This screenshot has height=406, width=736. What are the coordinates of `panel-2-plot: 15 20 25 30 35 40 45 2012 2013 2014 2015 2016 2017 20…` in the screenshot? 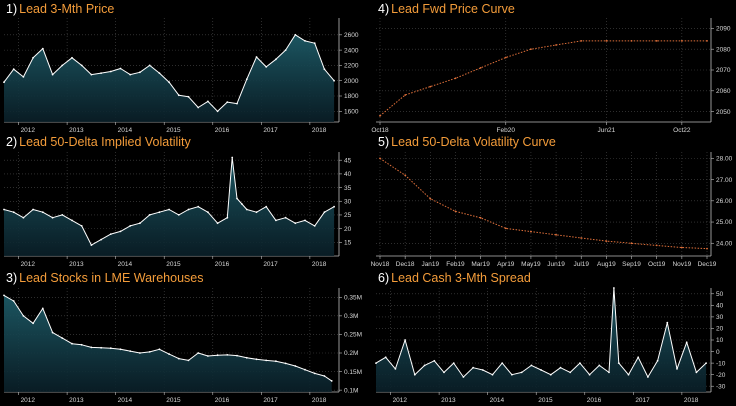 It's located at (177, 210).